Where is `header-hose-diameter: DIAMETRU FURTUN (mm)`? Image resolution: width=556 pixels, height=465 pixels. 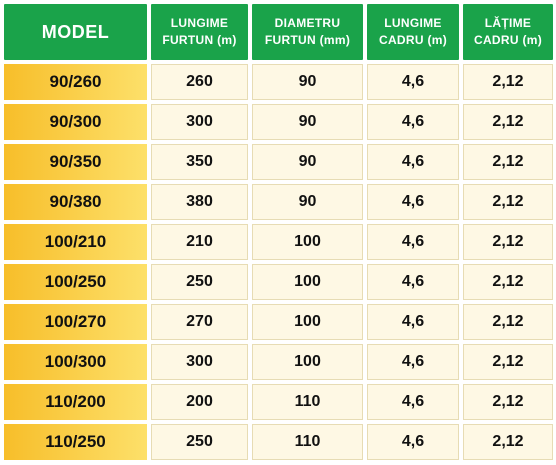
header-hose-diameter: DIAMETRU FURTUN (mm) is located at coordinates (307, 32).